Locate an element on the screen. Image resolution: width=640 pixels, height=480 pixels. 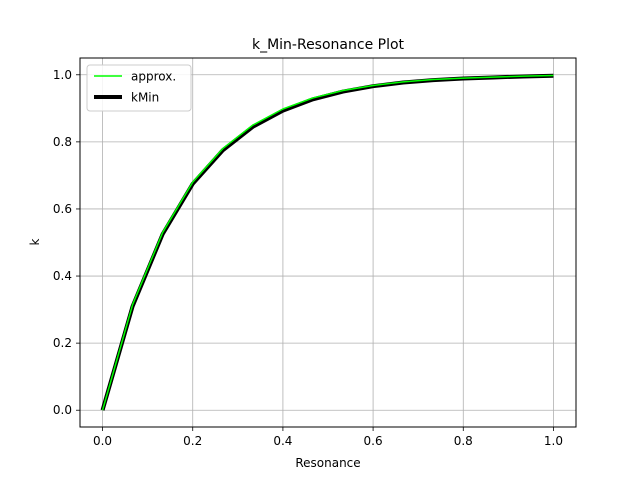
y-tick-label: 0.6 is located at coordinates (62, 209).